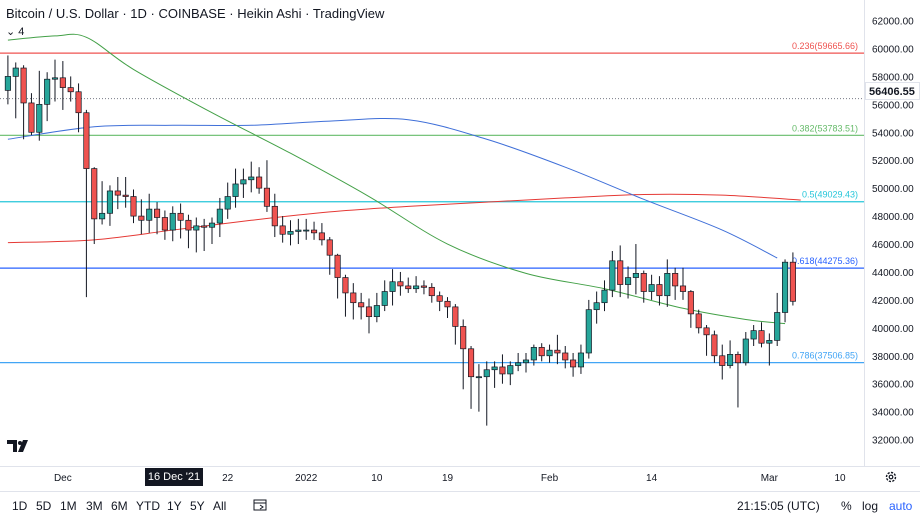  What do you see at coordinates (891, 479) in the screenshot?
I see `settings-gear-icon` at bounding box center [891, 479].